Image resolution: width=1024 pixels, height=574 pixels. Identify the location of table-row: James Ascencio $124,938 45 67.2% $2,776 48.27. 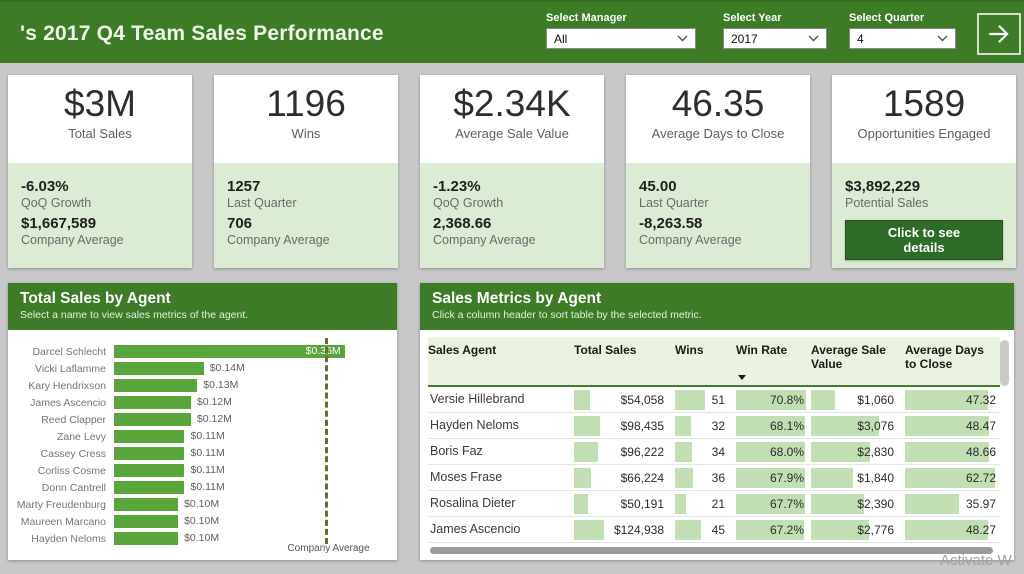
(714, 530).